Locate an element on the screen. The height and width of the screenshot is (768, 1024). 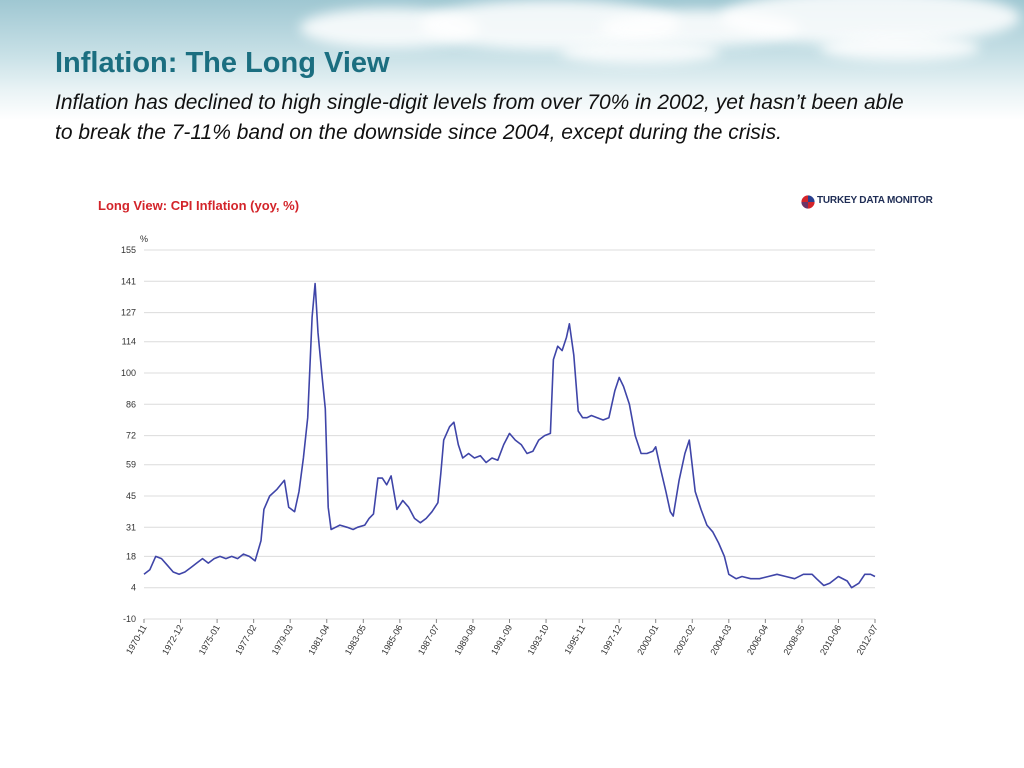
x-tick-label: 1993-10 is located at coordinates (538, 640).